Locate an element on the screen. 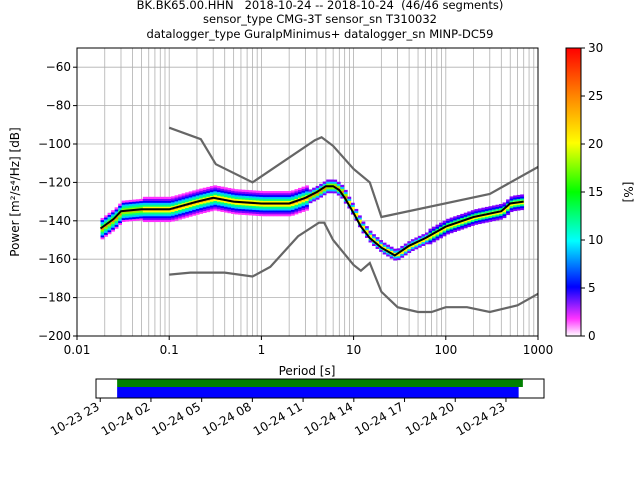  y-axis-ticks: −200 −180 −160 −140 −120 −100 −80 −60 is located at coordinates (57, 201).